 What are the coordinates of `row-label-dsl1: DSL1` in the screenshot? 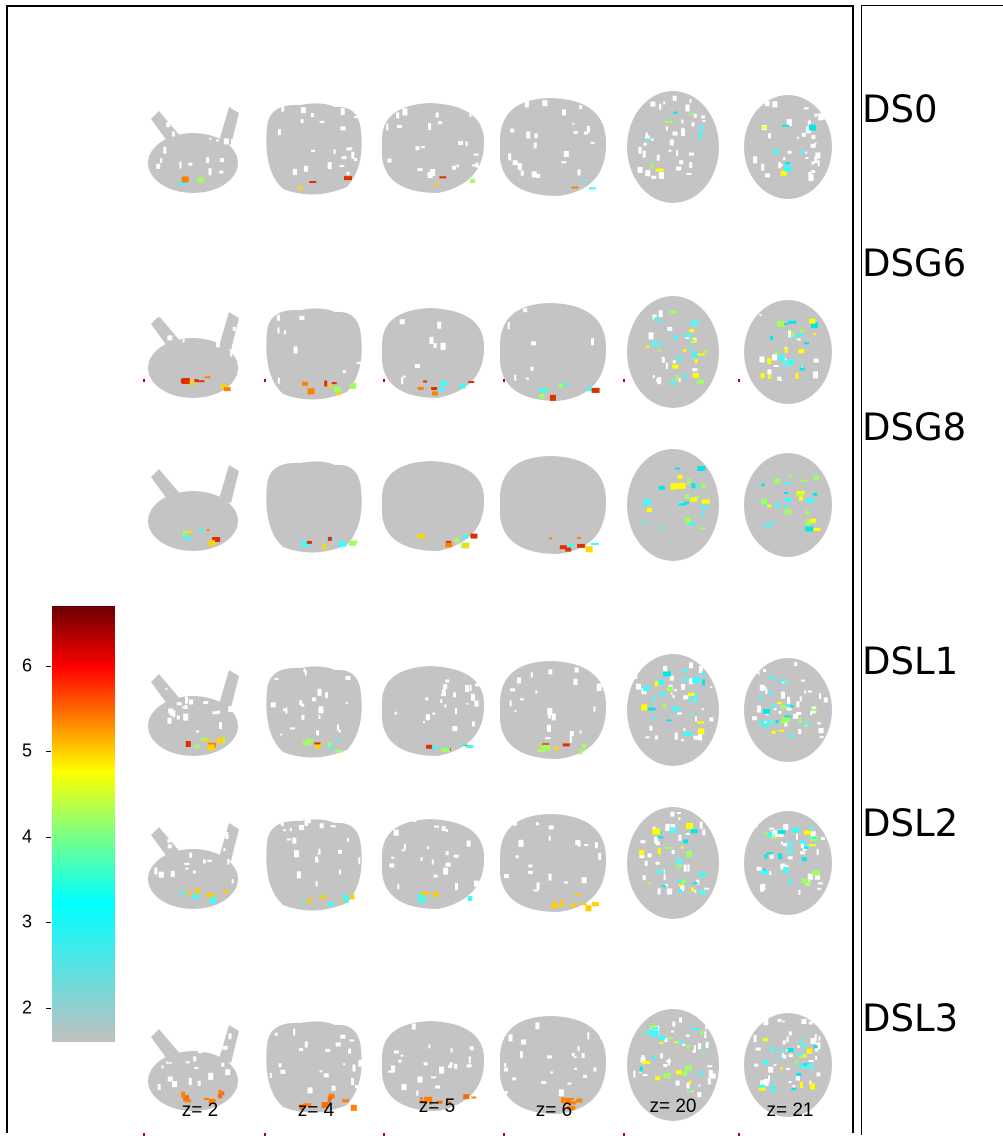 It's located at (910, 661).